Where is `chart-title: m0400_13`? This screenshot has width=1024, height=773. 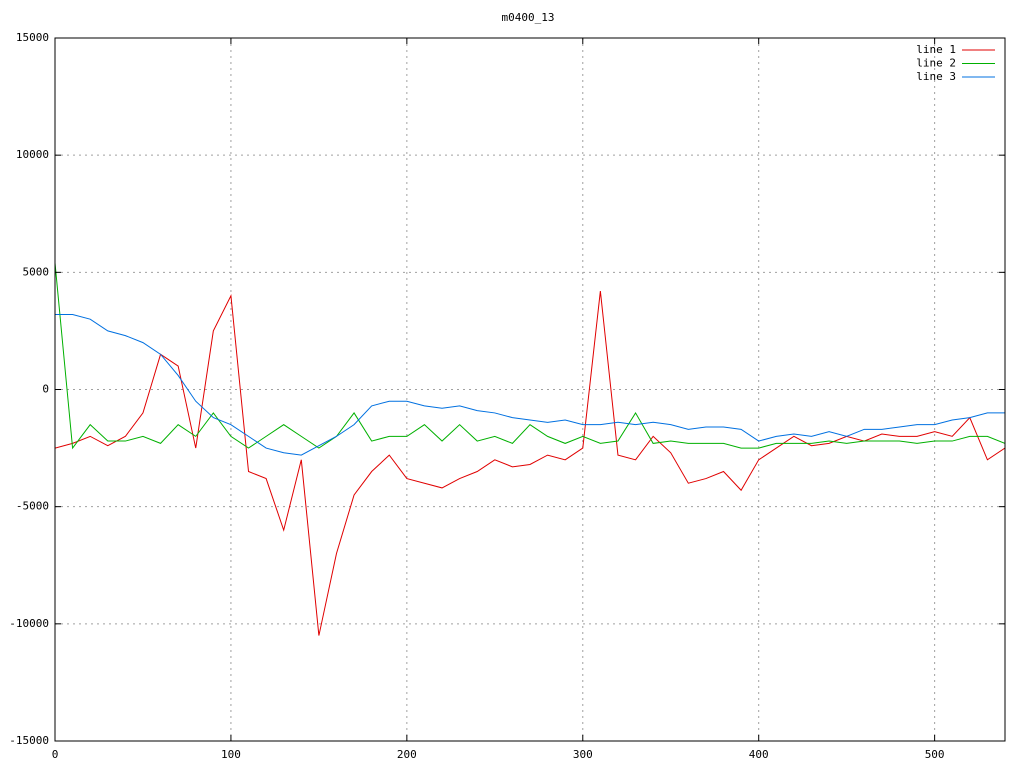 chart-title: m0400_13 is located at coordinates (528, 17).